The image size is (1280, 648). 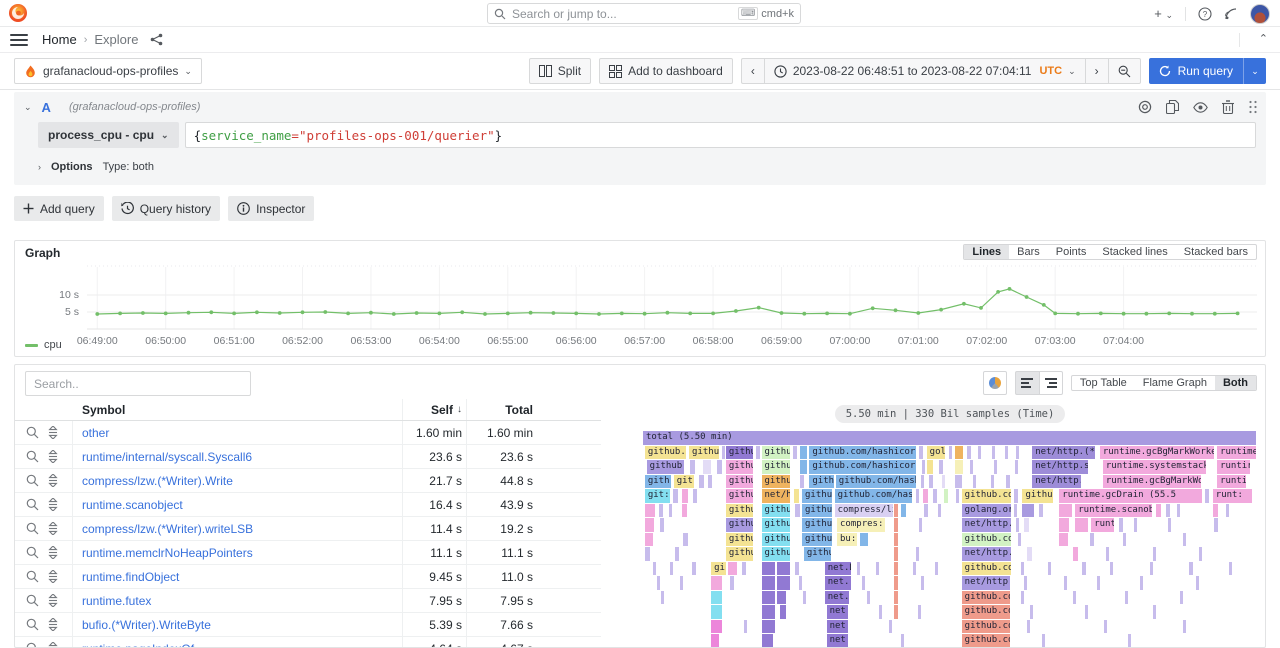 What do you see at coordinates (1145, 107) in the screenshot?
I see `record-circle-icon` at bounding box center [1145, 107].